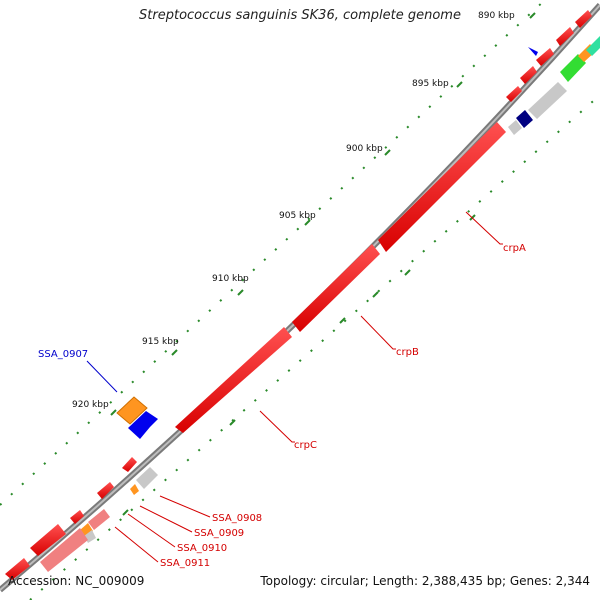 The height and width of the screenshot is (600, 600). Describe the element at coordinates (496, 16) in the screenshot. I see `tick-label: 890 kbp` at that location.